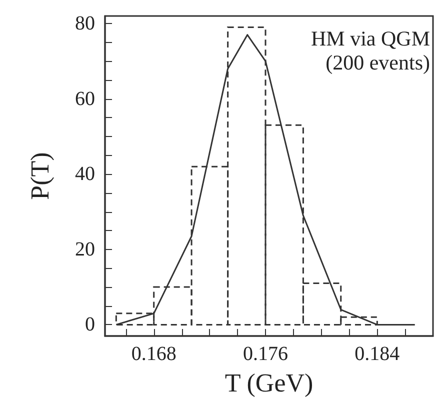 This screenshot has height=401, width=436. I want to click on x-axis-title: T (GeV), so click(269, 383).